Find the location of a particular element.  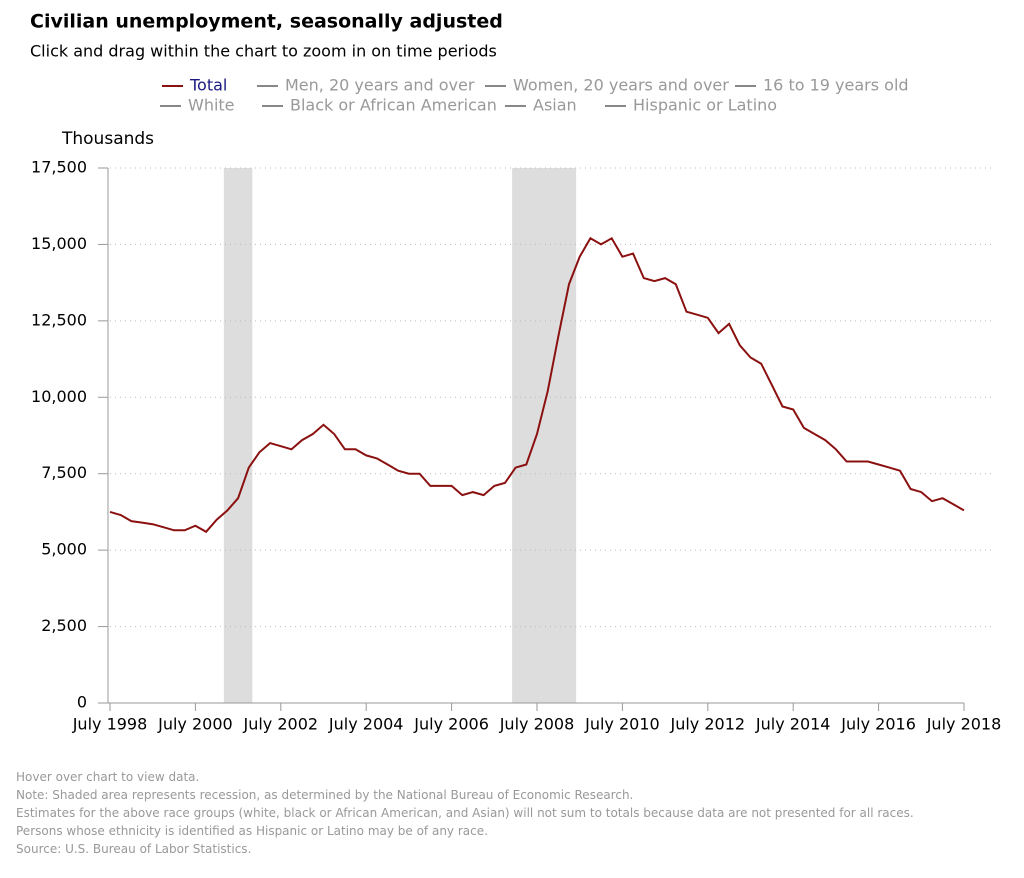

x-tick-label: July 2012 is located at coordinates (708, 724).